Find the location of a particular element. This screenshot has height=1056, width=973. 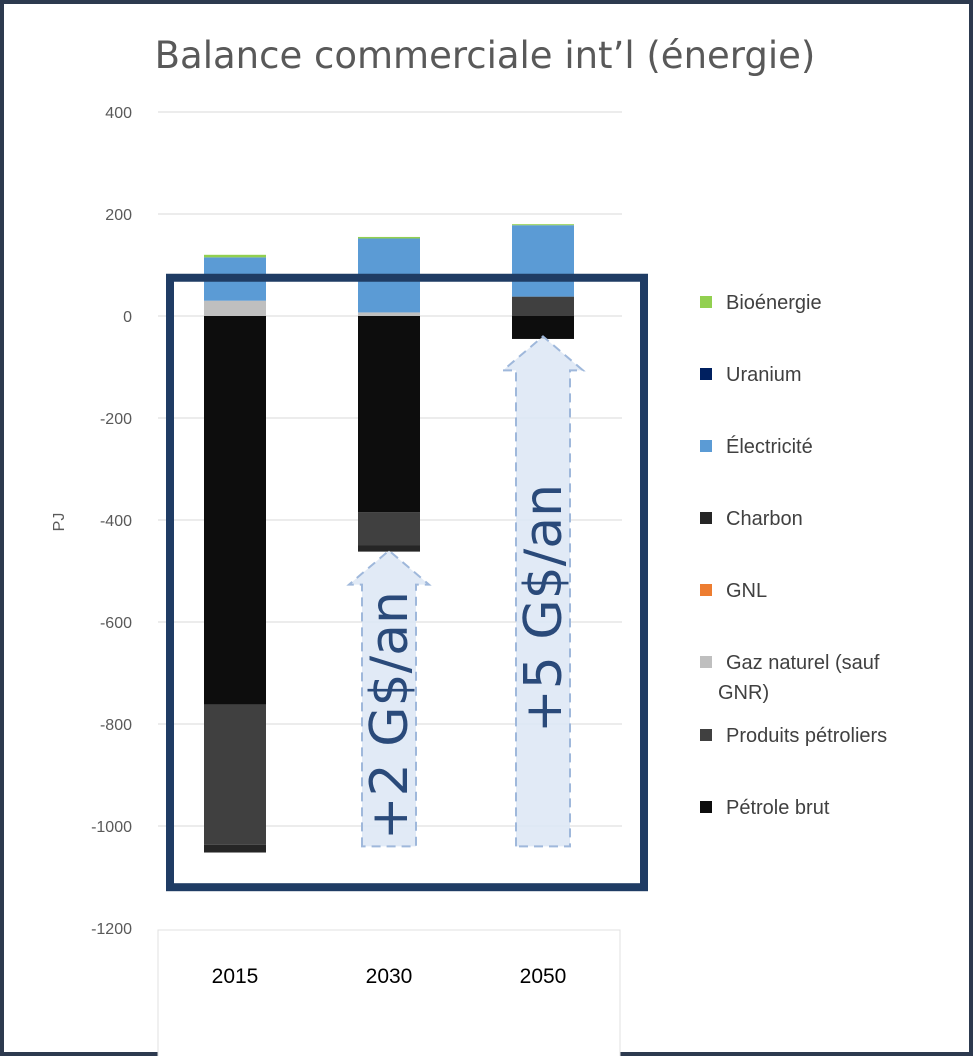

savings-annotation: +2 G$/an is located at coordinates (390, 715).